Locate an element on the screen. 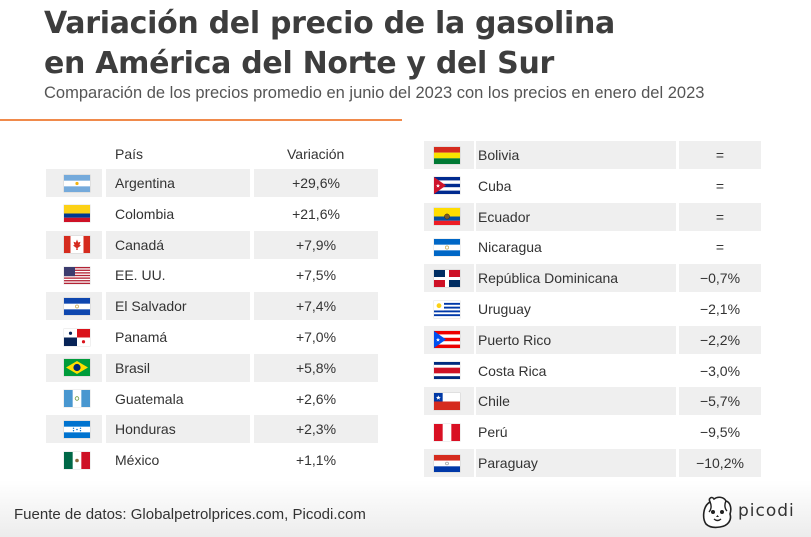 The width and height of the screenshot is (811, 537). uruguay-flag is located at coordinates (447, 309).